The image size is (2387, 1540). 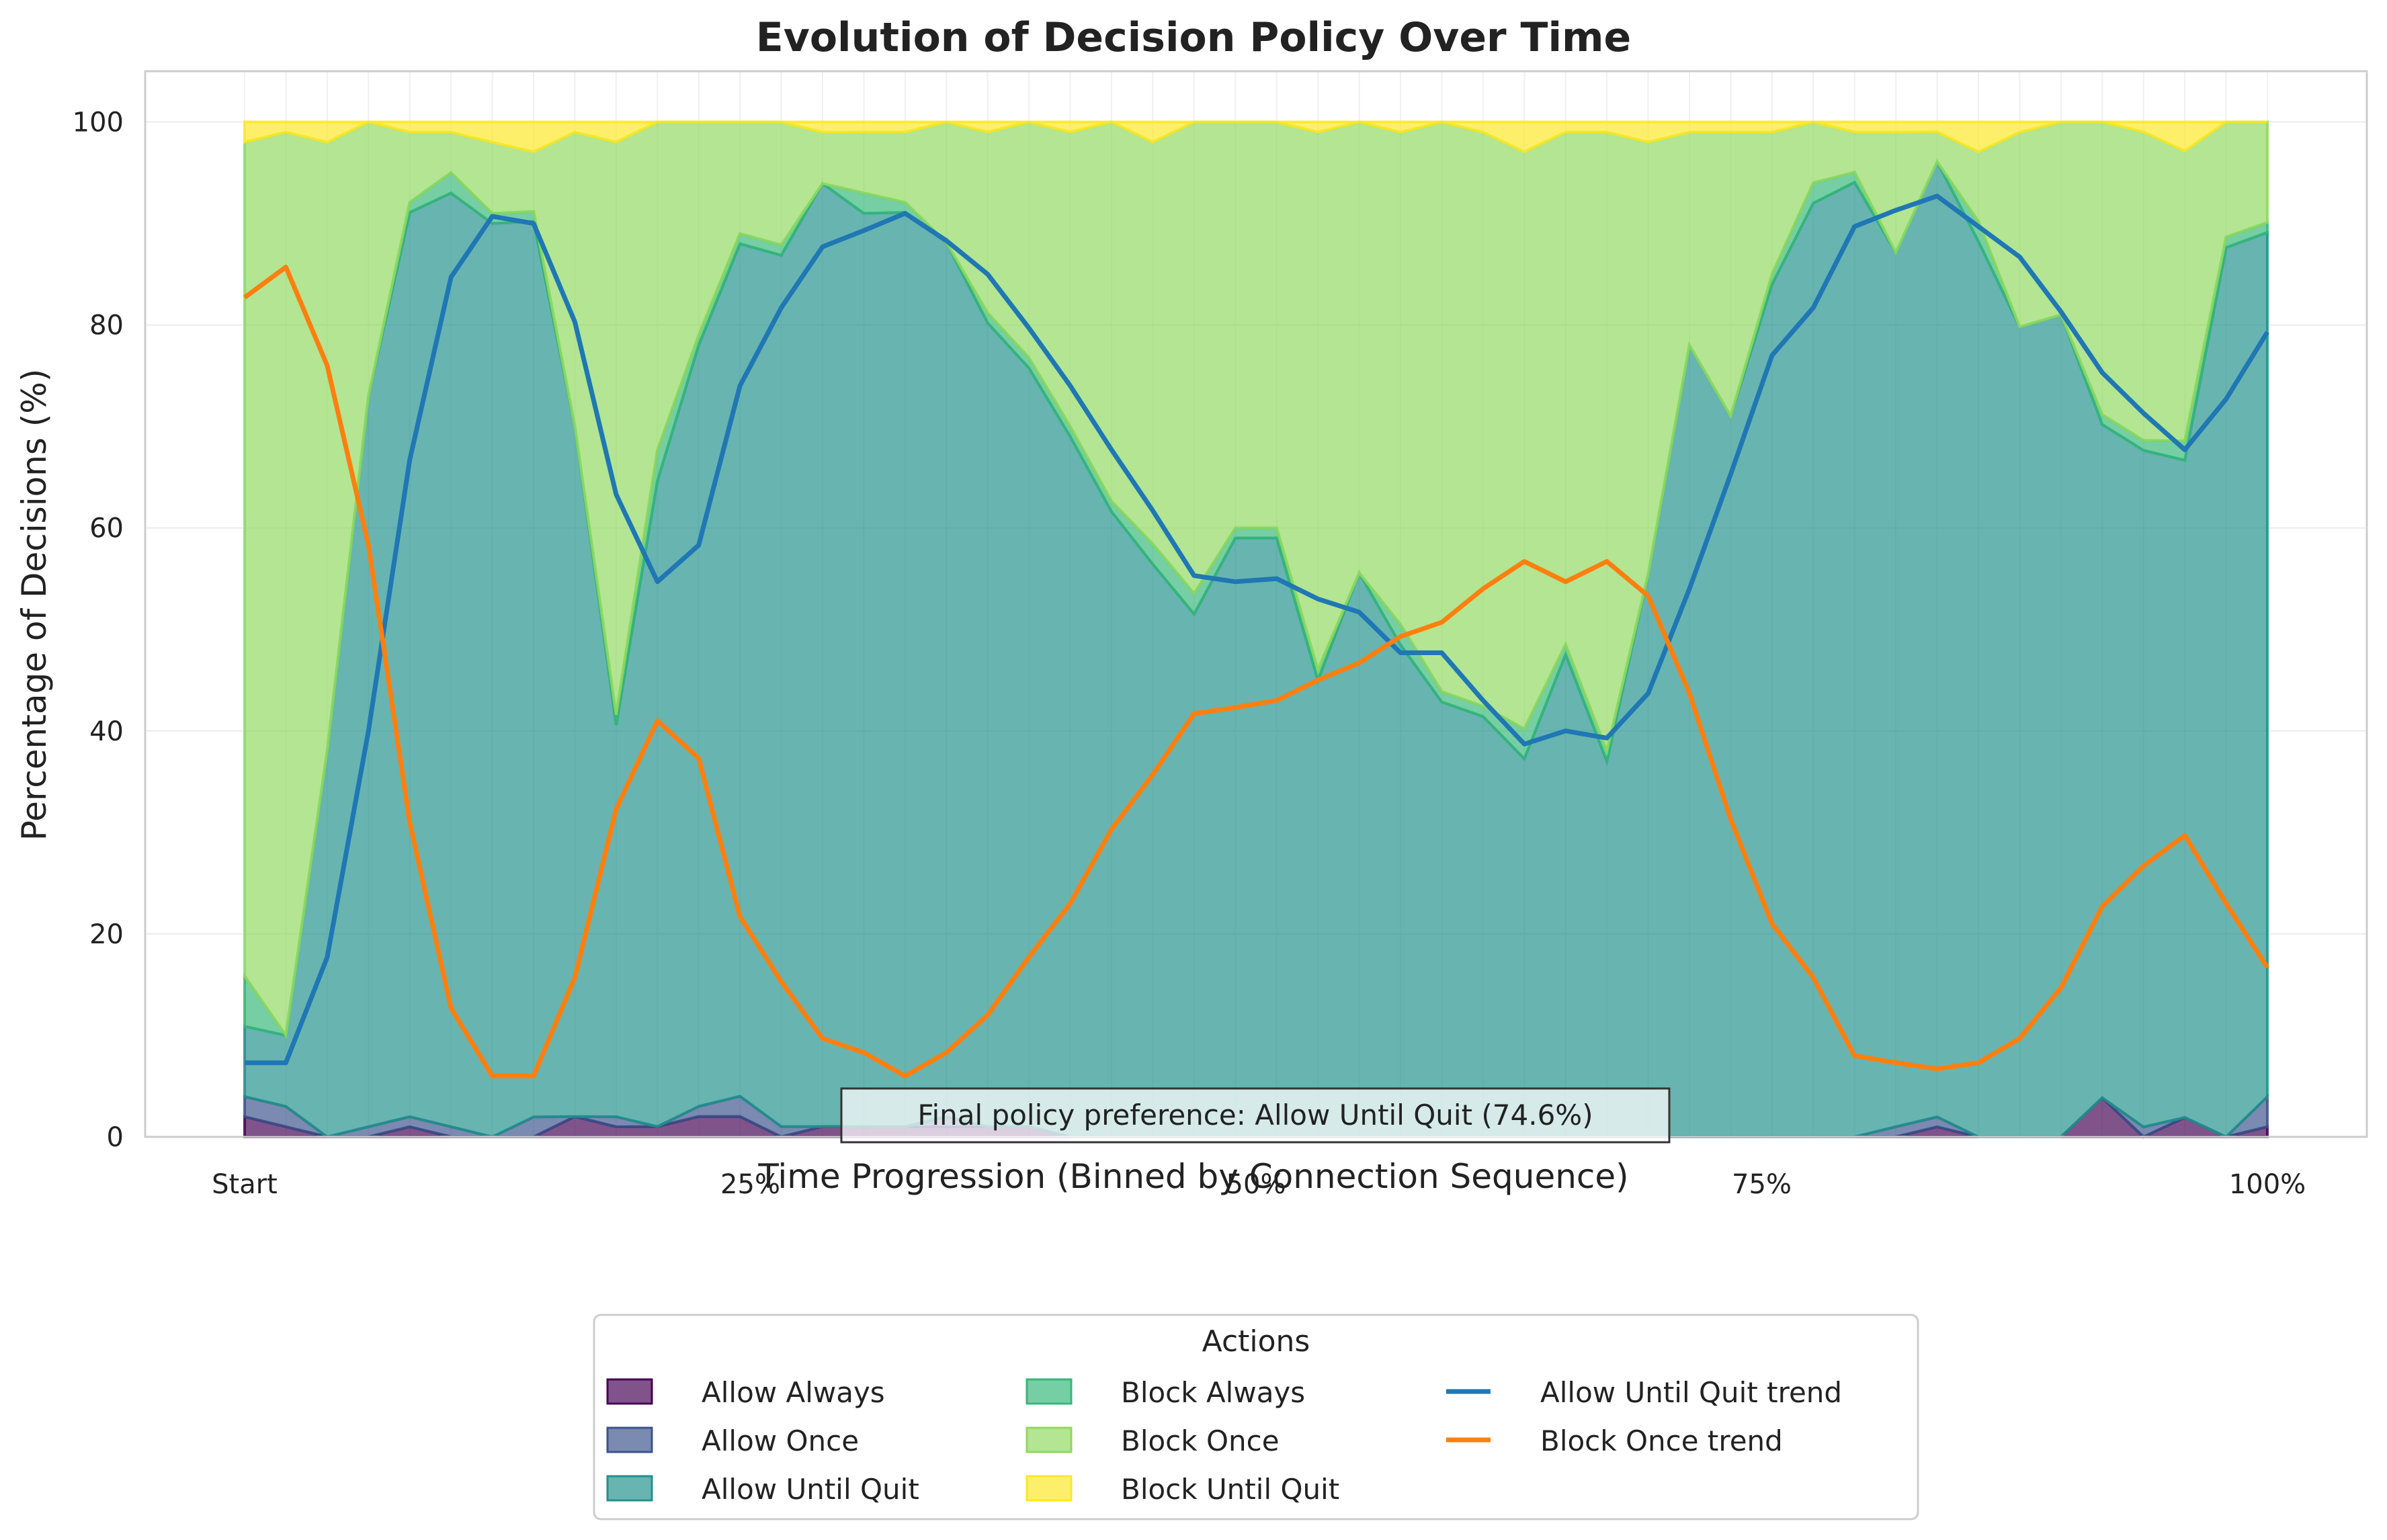 What do you see at coordinates (98, 630) in the screenshot?
I see `y-axis-ticks: 0 20 40 60 80 100` at bounding box center [98, 630].